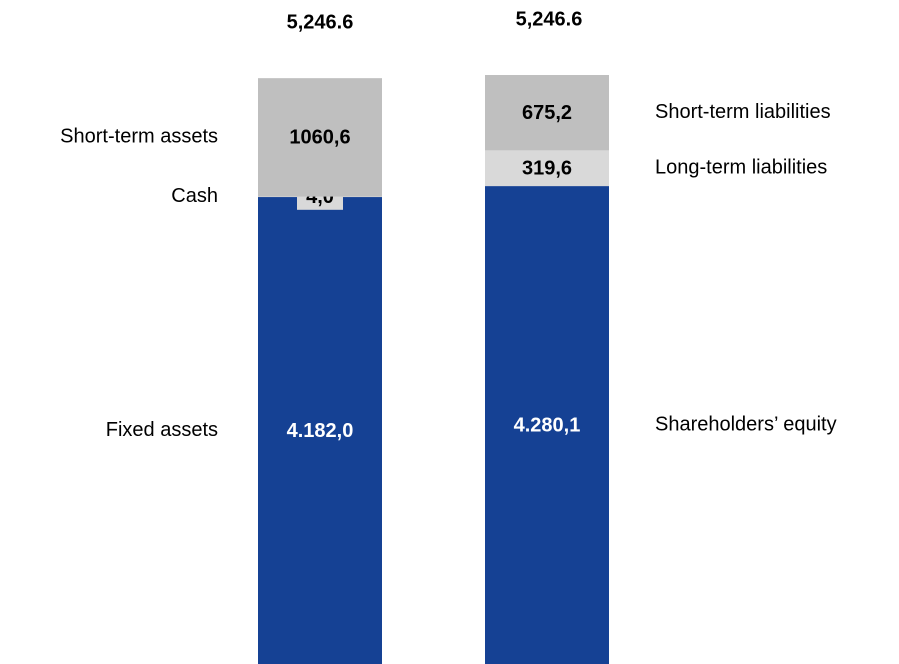  I want to click on data-label: 675,2, so click(547, 113).